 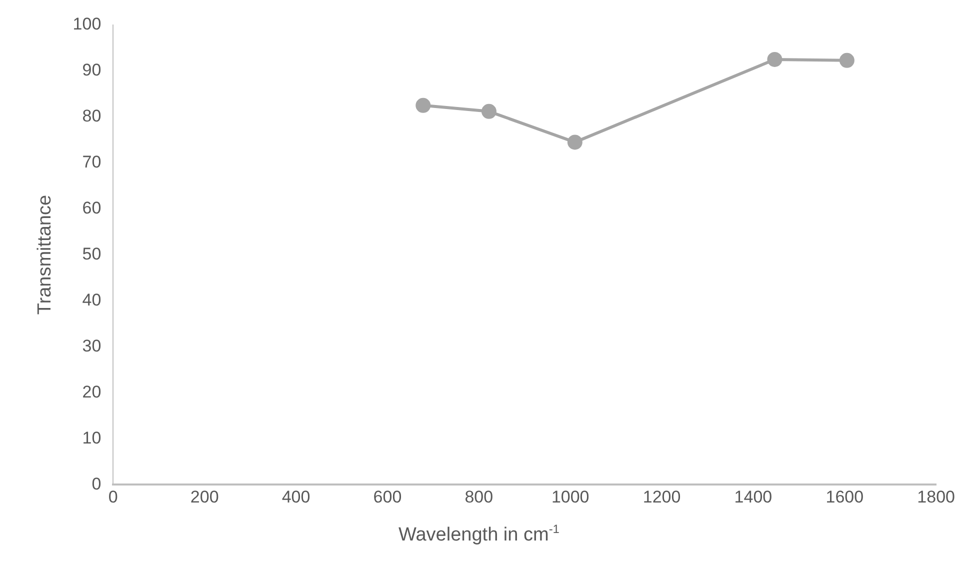 I want to click on x-tick-label: 1000, so click(x=570, y=496).